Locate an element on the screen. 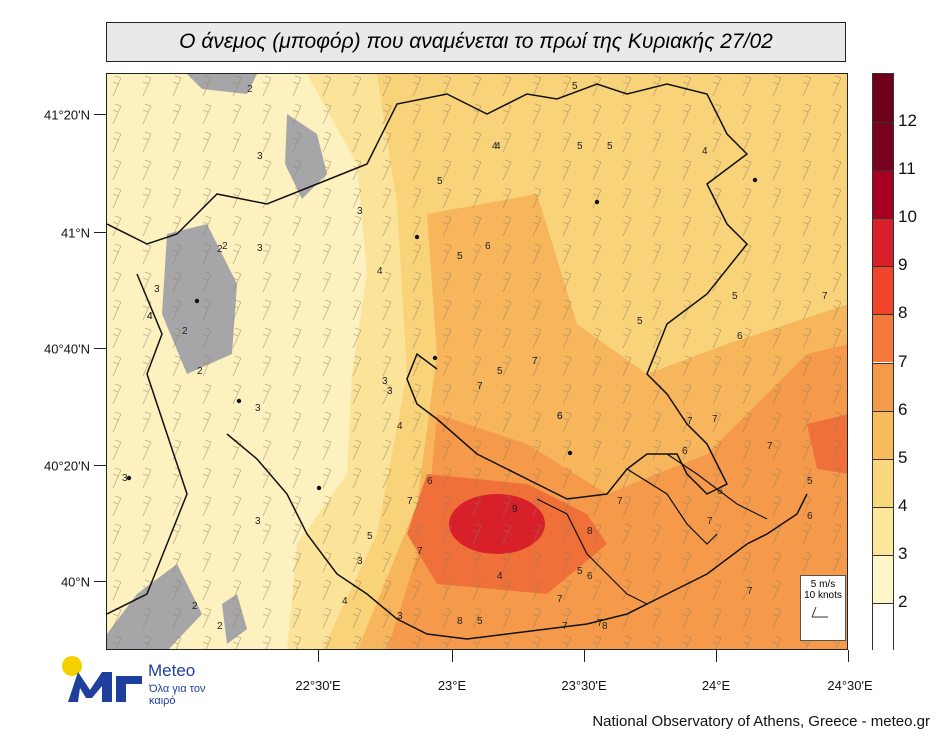  colorbar-label: 9 is located at coordinates (903, 265).